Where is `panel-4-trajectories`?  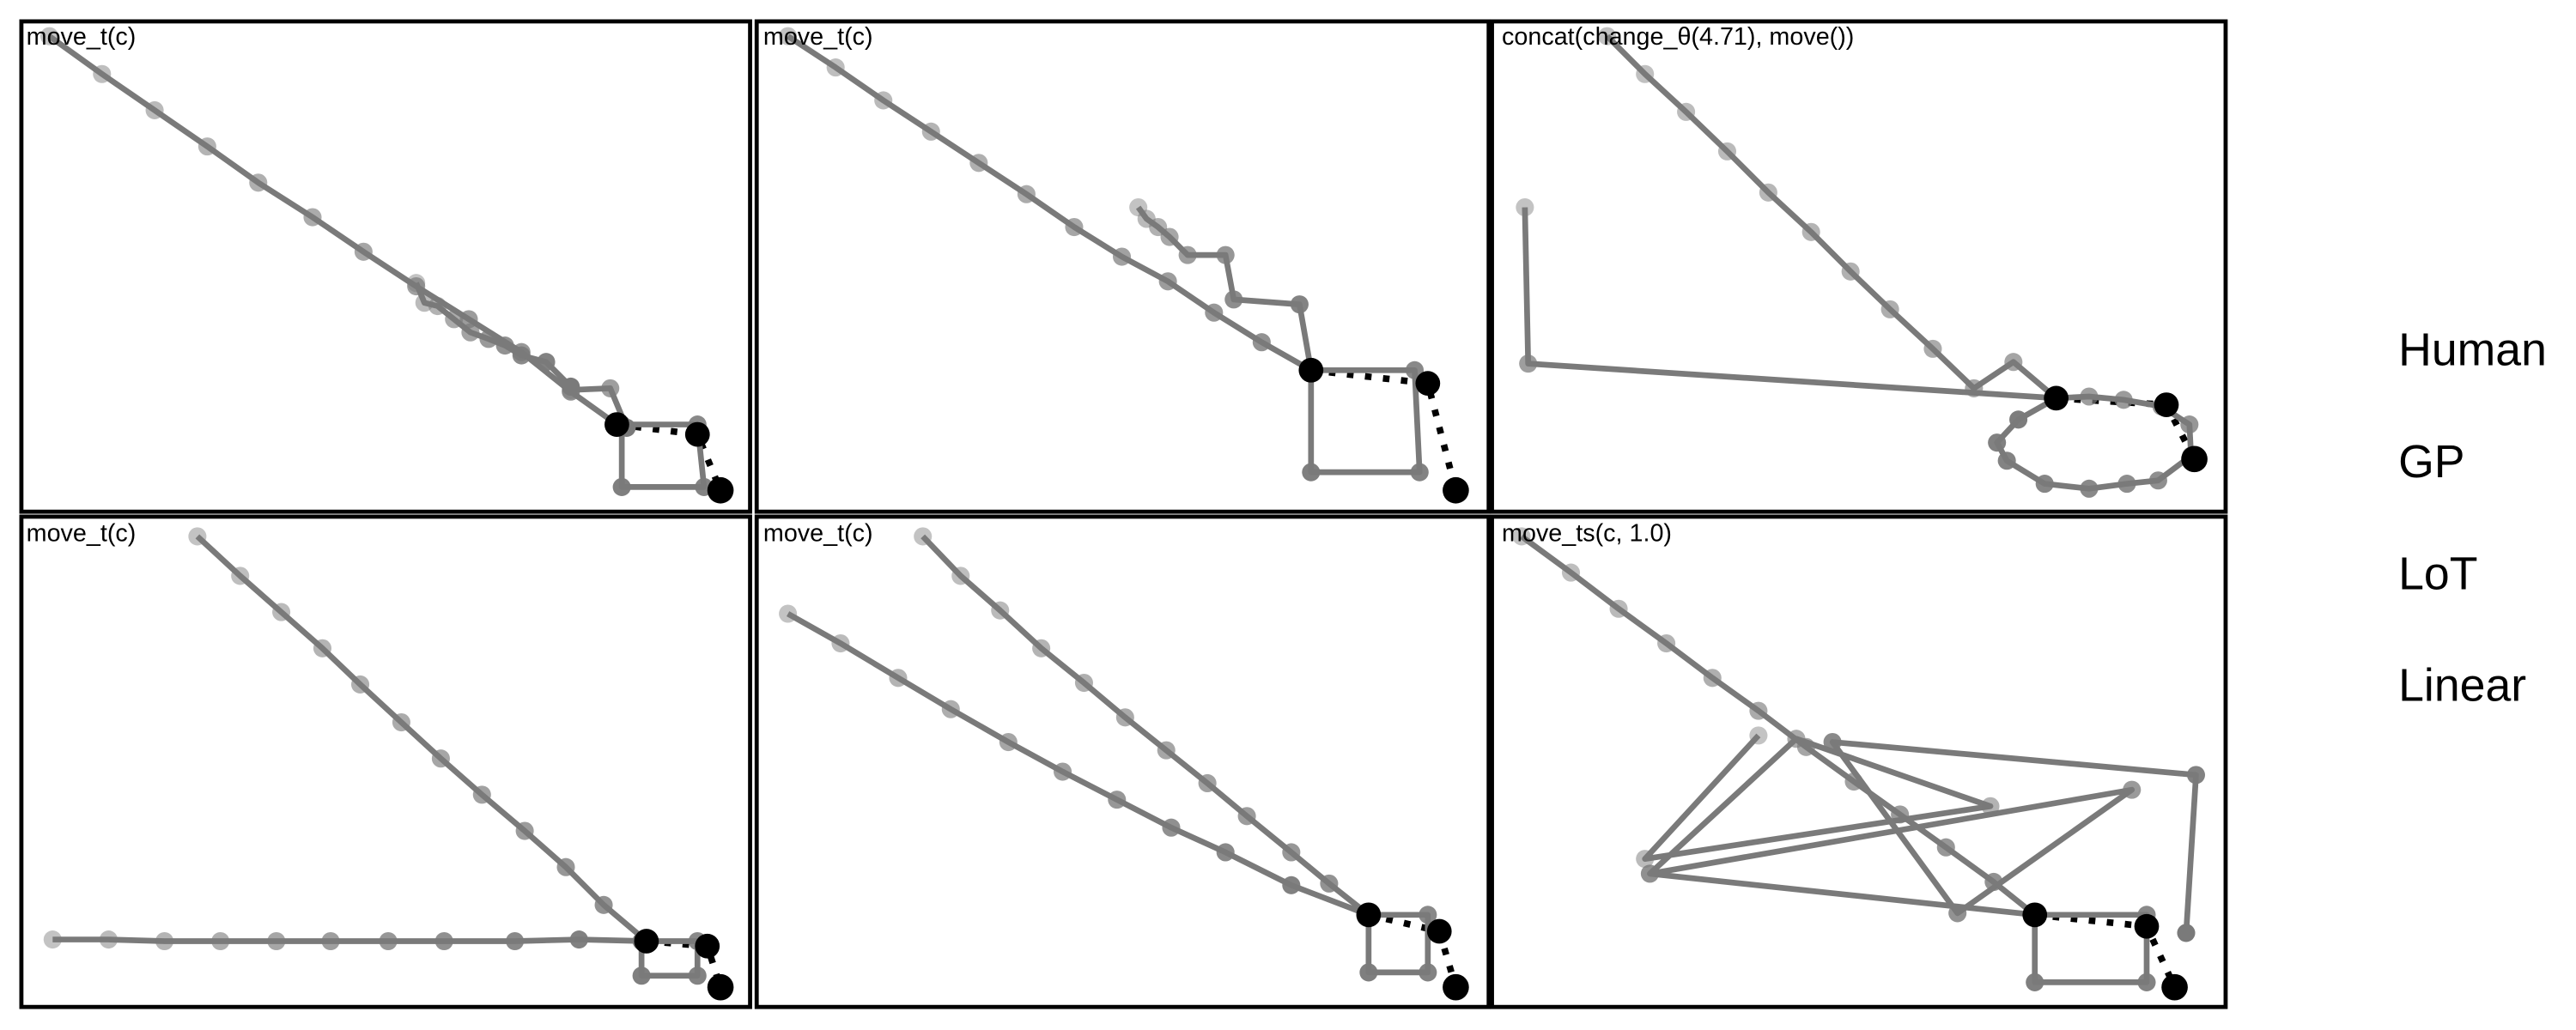 panel-4-trajectories is located at coordinates (388, 764).